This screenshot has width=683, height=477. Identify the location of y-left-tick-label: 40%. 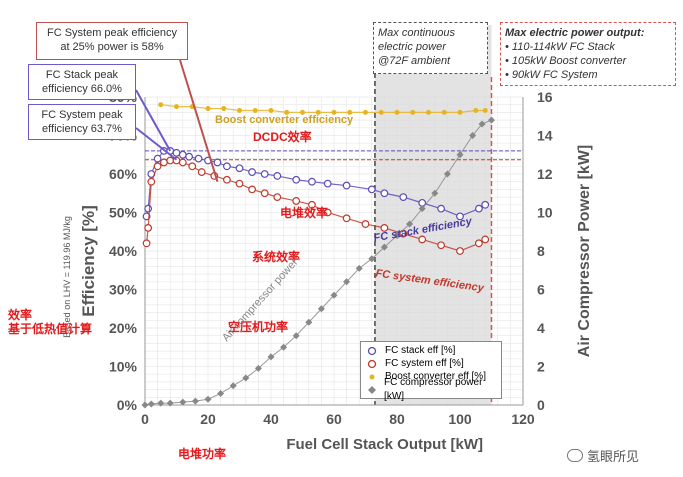
(123, 251).